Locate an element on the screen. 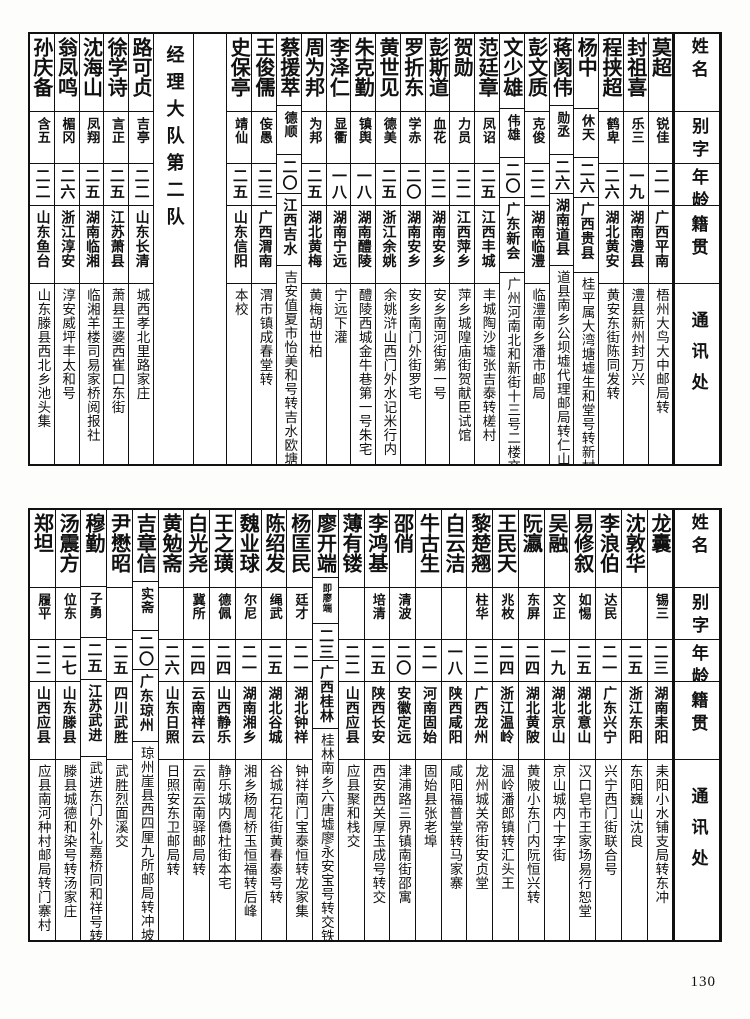 The width and height of the screenshot is (750, 1019). roster-entry-column: 黎楚翘 柱华 二二 广西龙州 龙州城关帝街安贞堂 is located at coordinates (480, 725).